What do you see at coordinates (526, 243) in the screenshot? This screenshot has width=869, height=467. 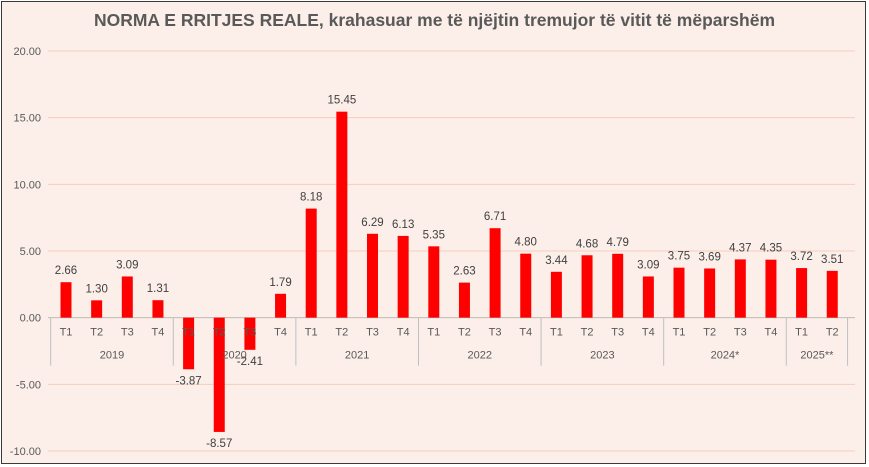 I see `data-label: 4.80` at bounding box center [526, 243].